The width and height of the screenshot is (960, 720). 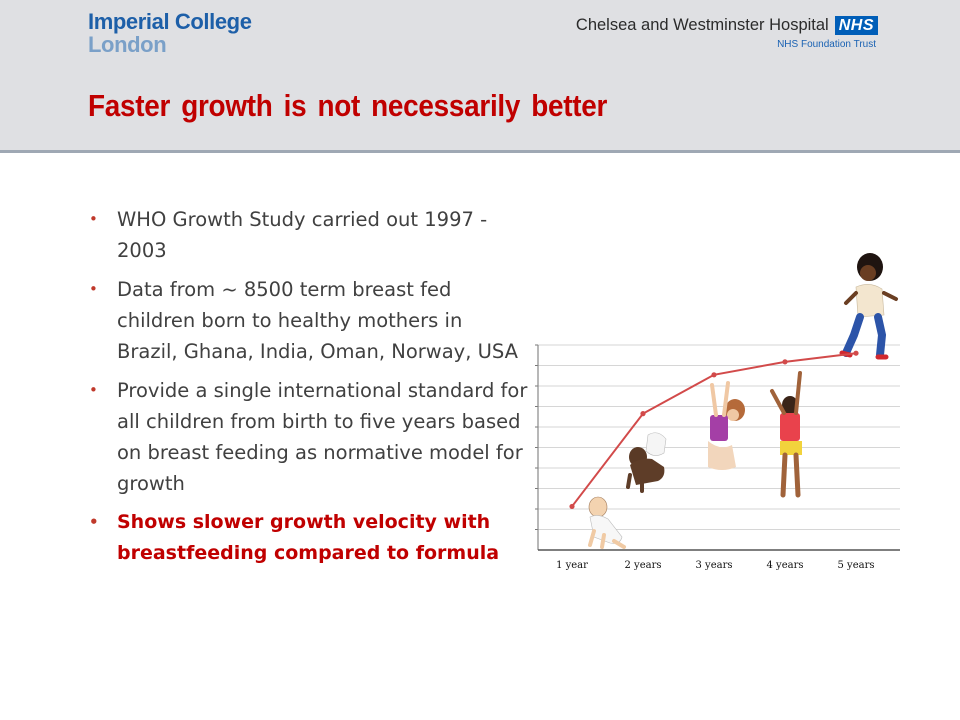 What do you see at coordinates (646, 462) in the screenshot?
I see `crouching-toddler-icon` at bounding box center [646, 462].